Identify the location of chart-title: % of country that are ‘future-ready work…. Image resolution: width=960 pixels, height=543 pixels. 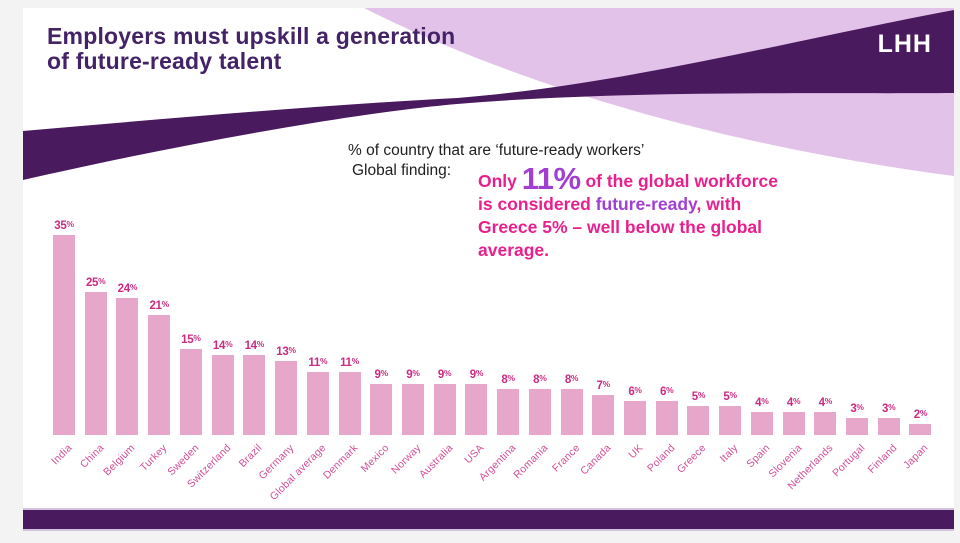
(496, 150).